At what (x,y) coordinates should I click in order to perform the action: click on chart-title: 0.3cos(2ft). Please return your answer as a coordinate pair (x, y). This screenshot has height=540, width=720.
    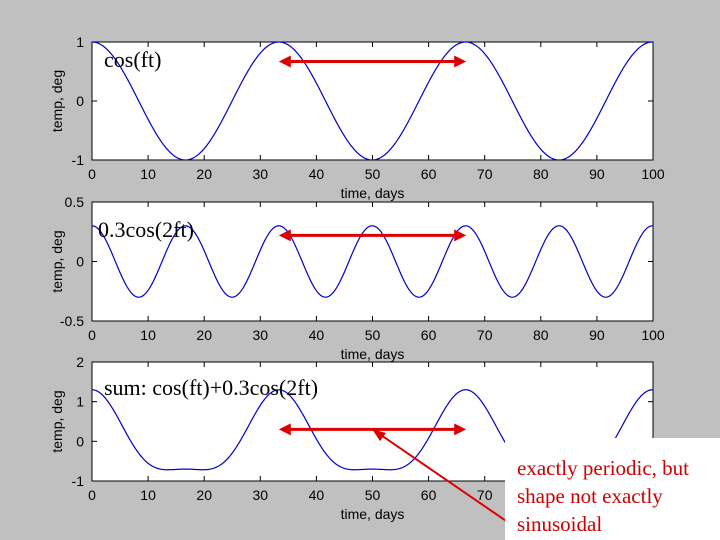
    Looking at the image, I should click on (146, 229).